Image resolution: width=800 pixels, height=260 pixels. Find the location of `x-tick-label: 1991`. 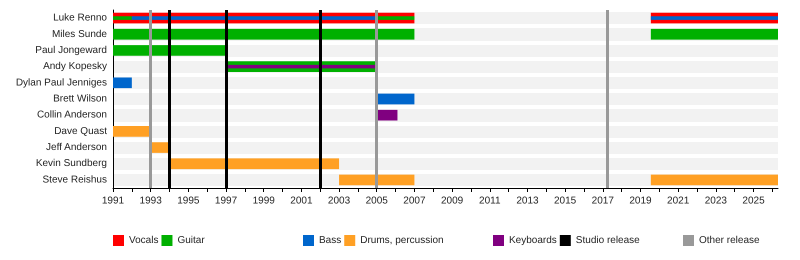

x-tick-label: 1991 is located at coordinates (113, 201).